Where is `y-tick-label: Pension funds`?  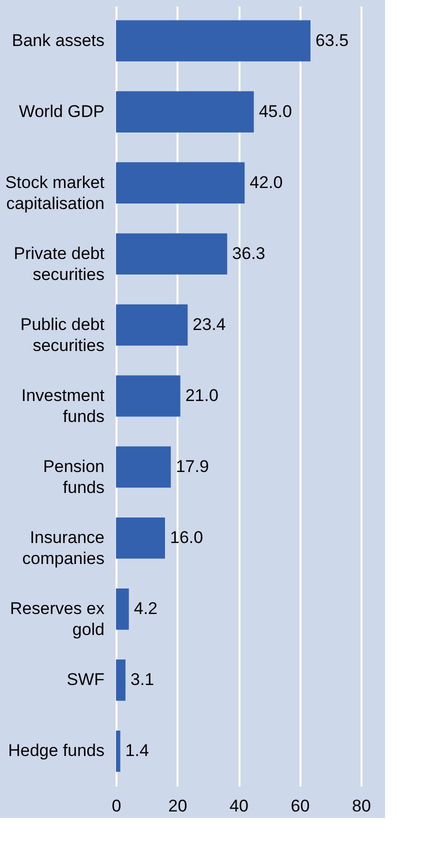
y-tick-label: Pension funds is located at coordinates (73, 477).